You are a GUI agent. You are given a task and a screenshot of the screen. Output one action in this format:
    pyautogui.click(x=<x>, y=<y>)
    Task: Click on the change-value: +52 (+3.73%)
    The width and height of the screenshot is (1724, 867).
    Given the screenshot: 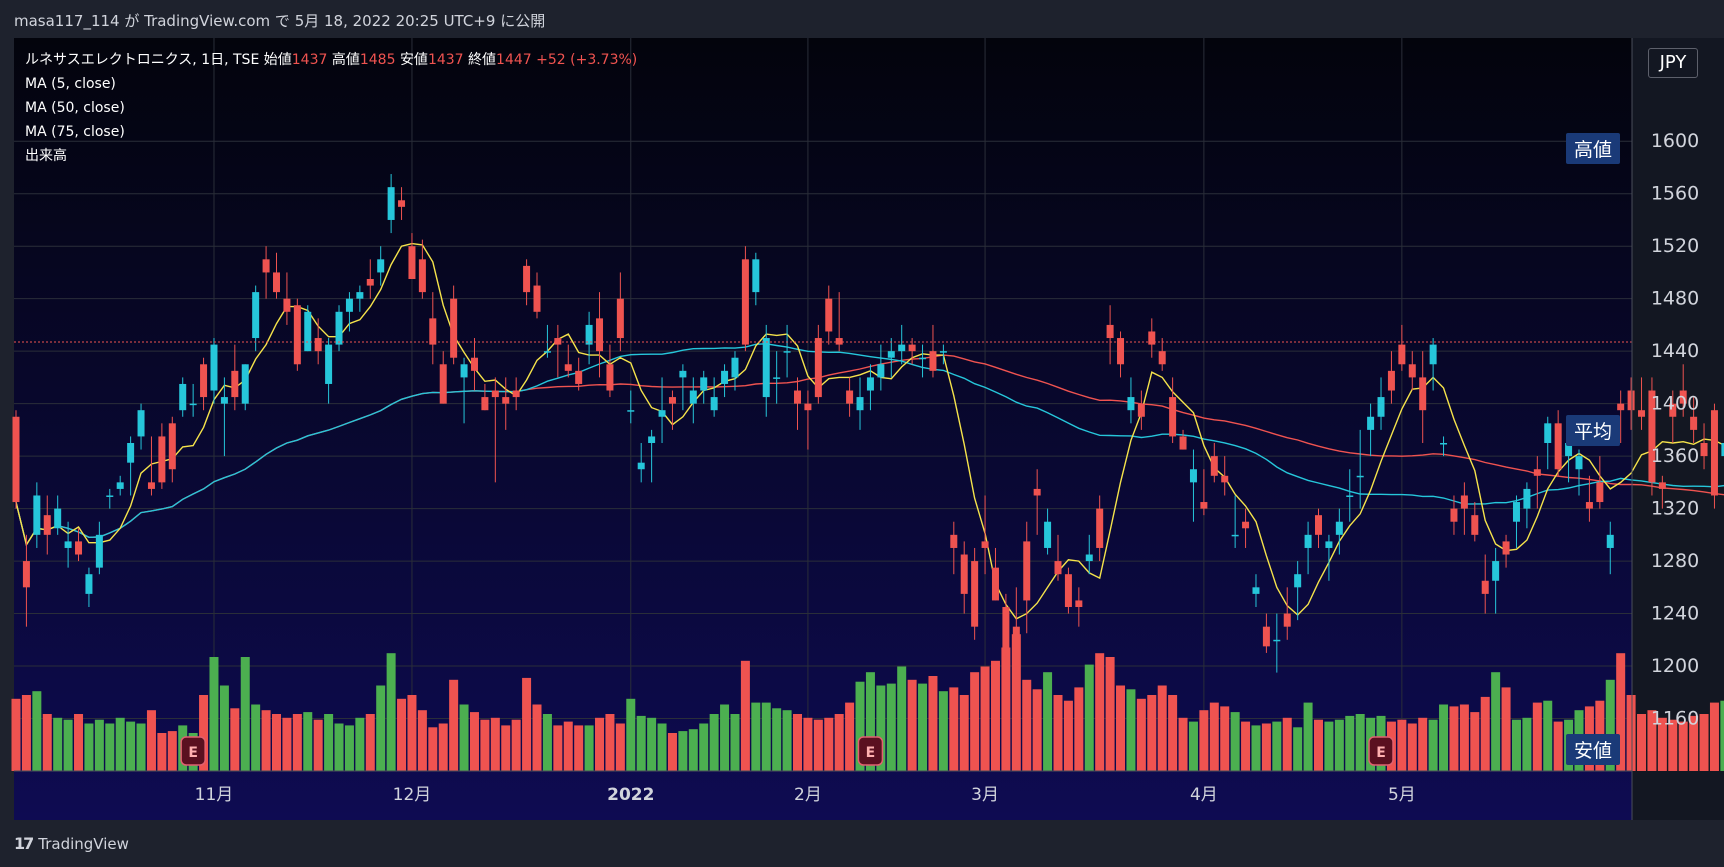 What is the action you would take?
    pyautogui.click(x=587, y=60)
    